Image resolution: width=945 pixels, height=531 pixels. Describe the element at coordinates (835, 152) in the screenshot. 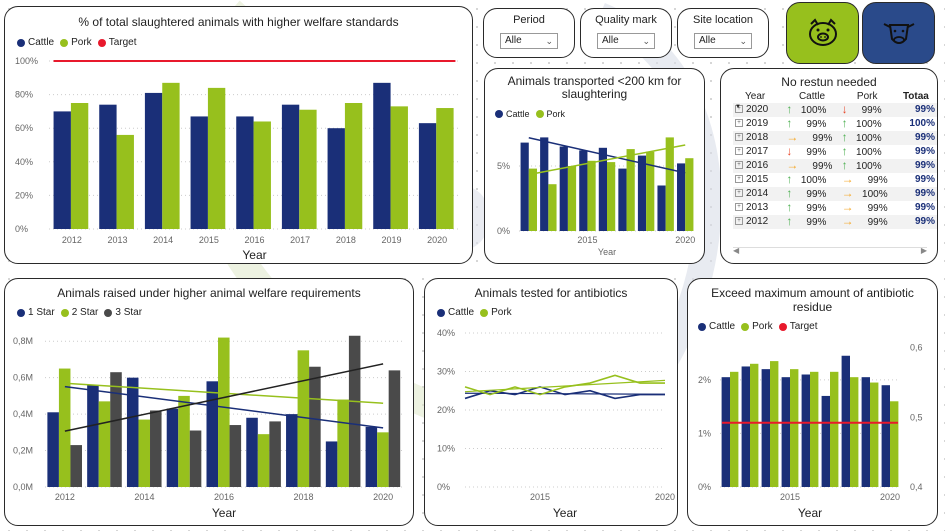

I see `table-row: +2017 ↓ 99% ↑ 100% 99%` at that location.